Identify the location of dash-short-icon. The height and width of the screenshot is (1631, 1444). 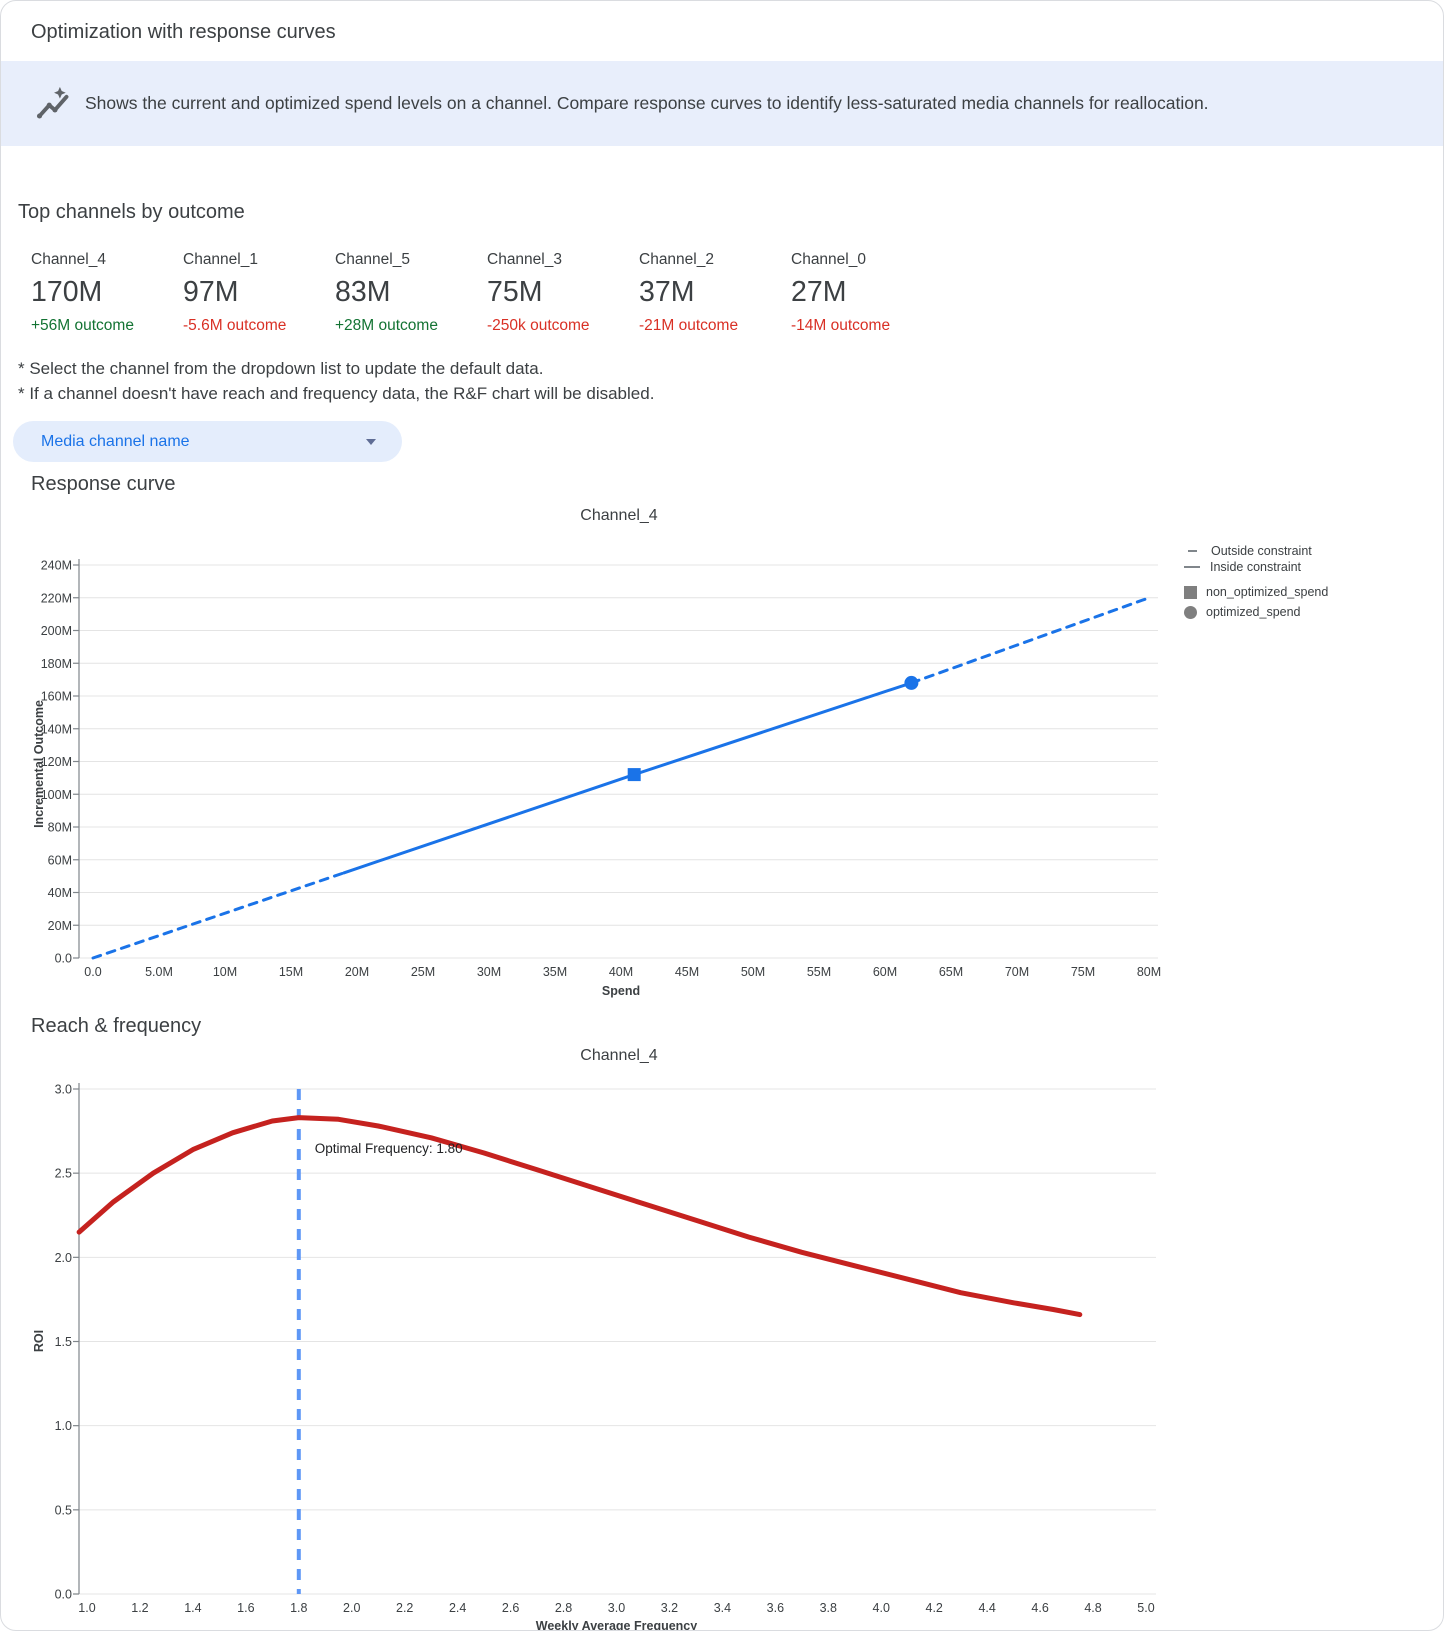
(1192, 551).